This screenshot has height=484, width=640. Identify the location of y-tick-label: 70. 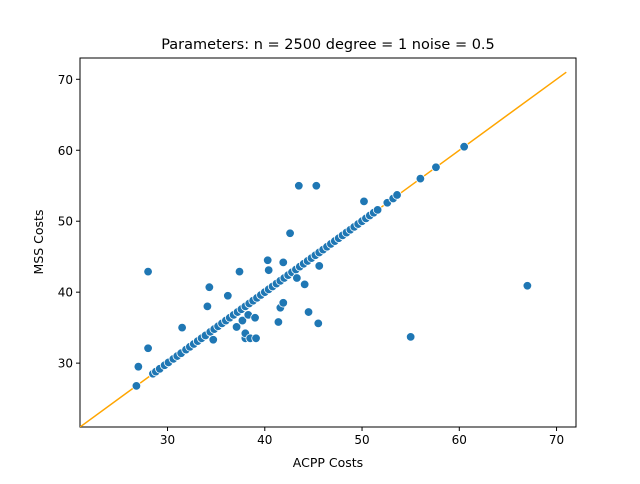
(65, 80).